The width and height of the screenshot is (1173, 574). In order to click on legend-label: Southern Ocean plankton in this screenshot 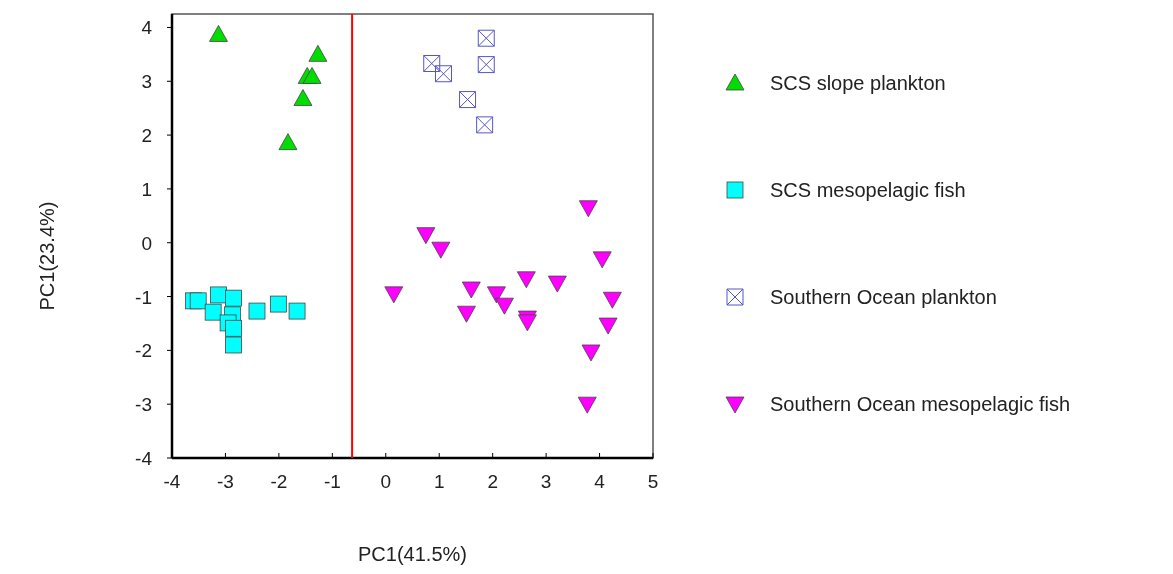, I will do `click(883, 297)`.